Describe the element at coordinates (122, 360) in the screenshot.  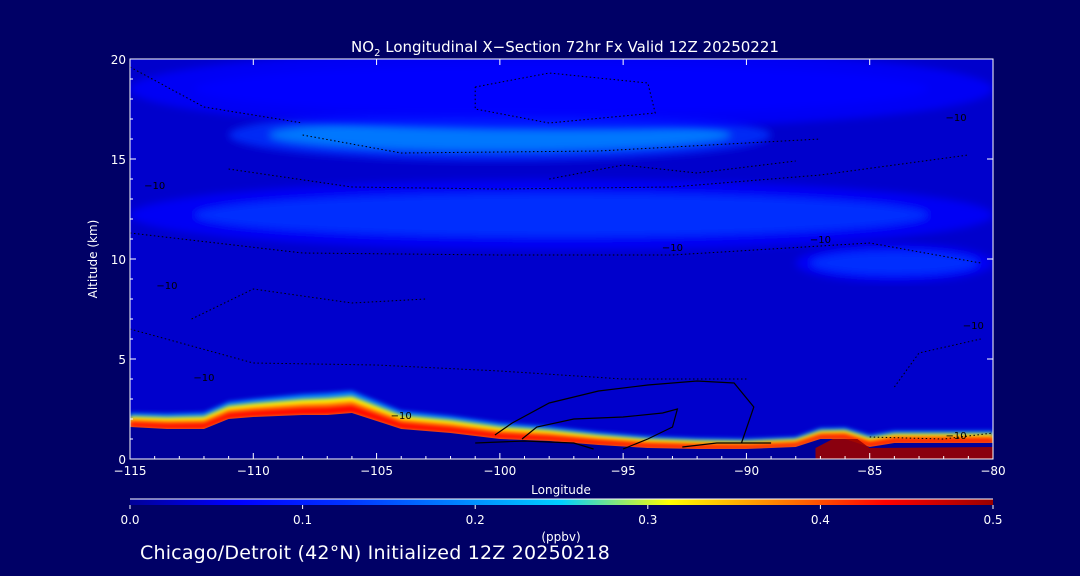
I see `y-tick-label: 5` at that location.